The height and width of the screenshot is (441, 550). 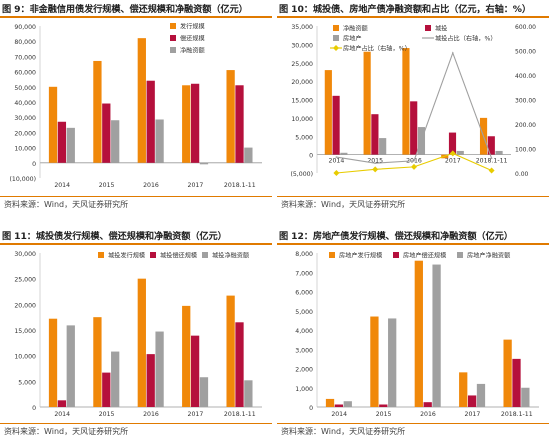 What do you see at coordinates (302, 27) in the screenshot?
I see `y-tick-label: 35,000` at bounding box center [302, 27].